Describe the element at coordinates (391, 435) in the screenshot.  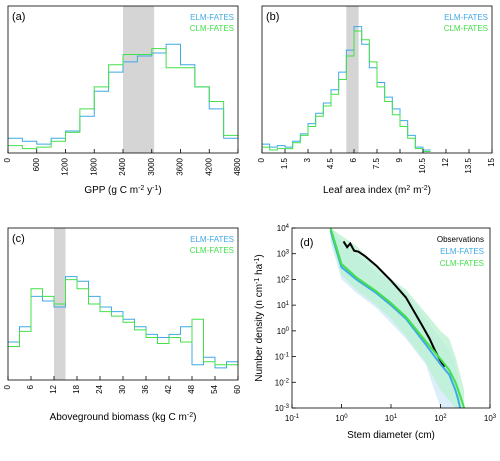
I see `x-axis-label: Stem diameter (cm)` at that location.